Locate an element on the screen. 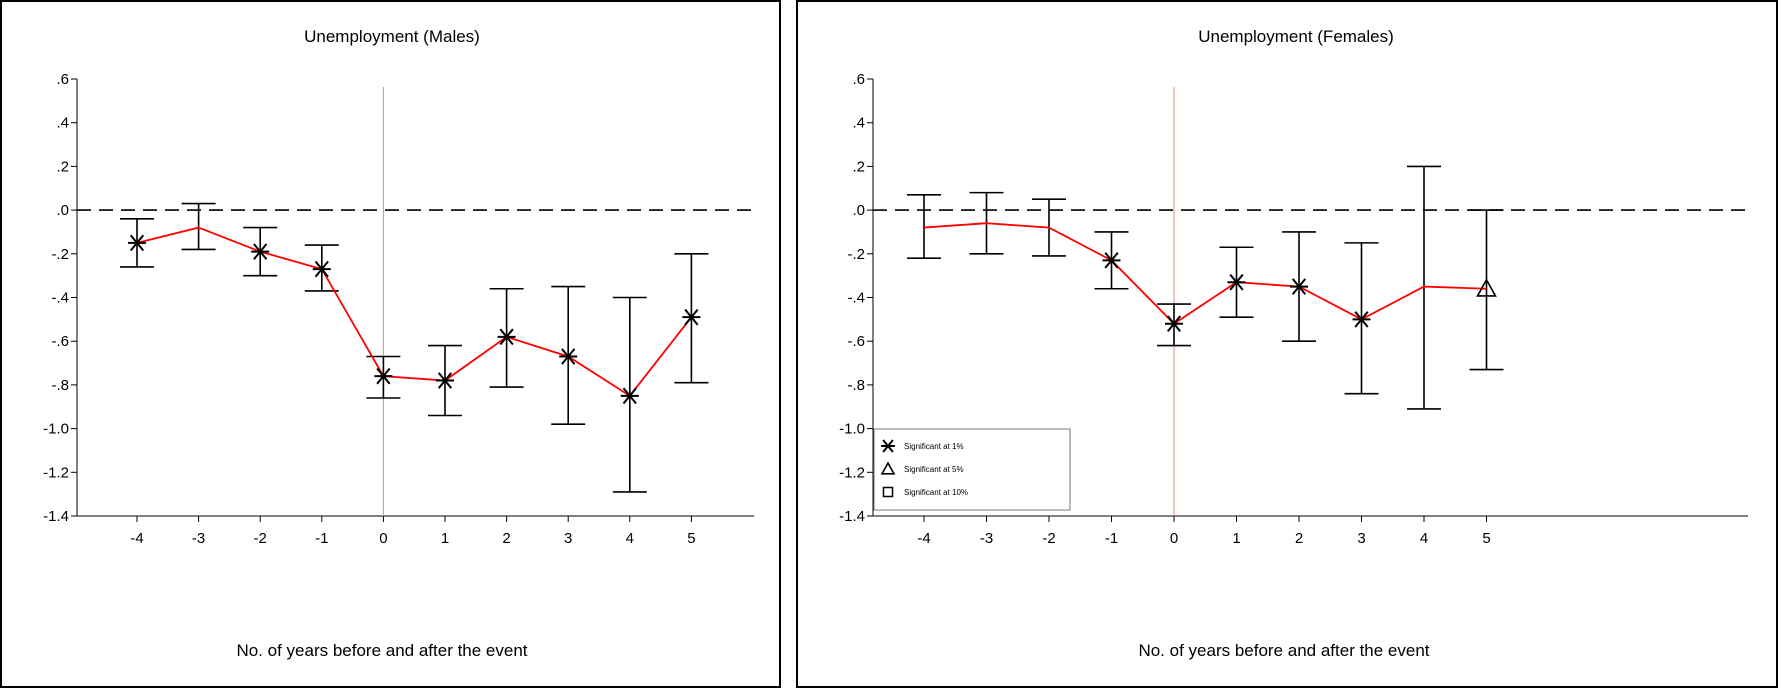  legend-item-label: Significant at 1% is located at coordinates (934, 446).